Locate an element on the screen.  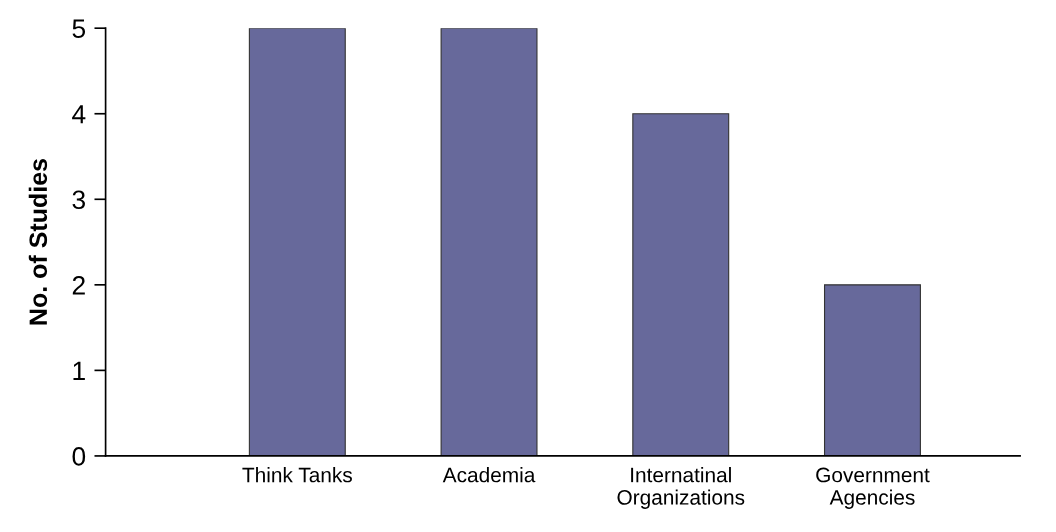
x-tick-label: Think Tanks is located at coordinates (297, 475).